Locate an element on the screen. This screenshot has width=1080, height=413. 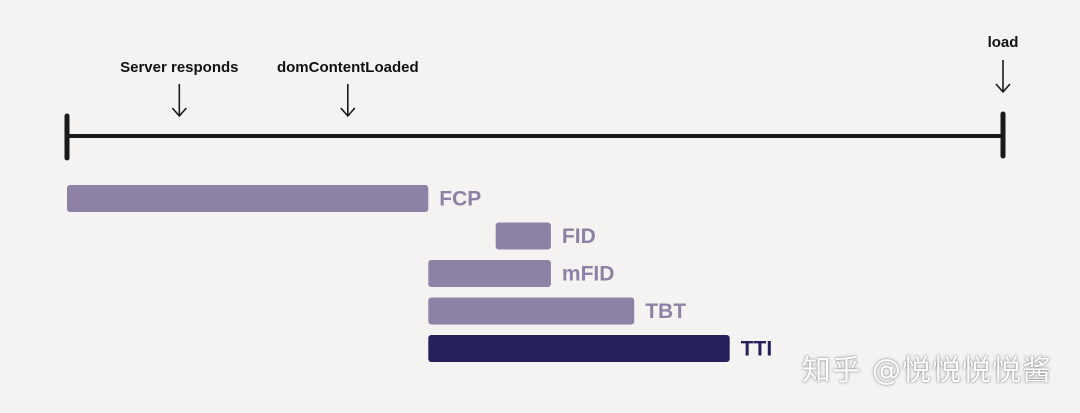
bar-label-tti: TTI is located at coordinates (757, 349).